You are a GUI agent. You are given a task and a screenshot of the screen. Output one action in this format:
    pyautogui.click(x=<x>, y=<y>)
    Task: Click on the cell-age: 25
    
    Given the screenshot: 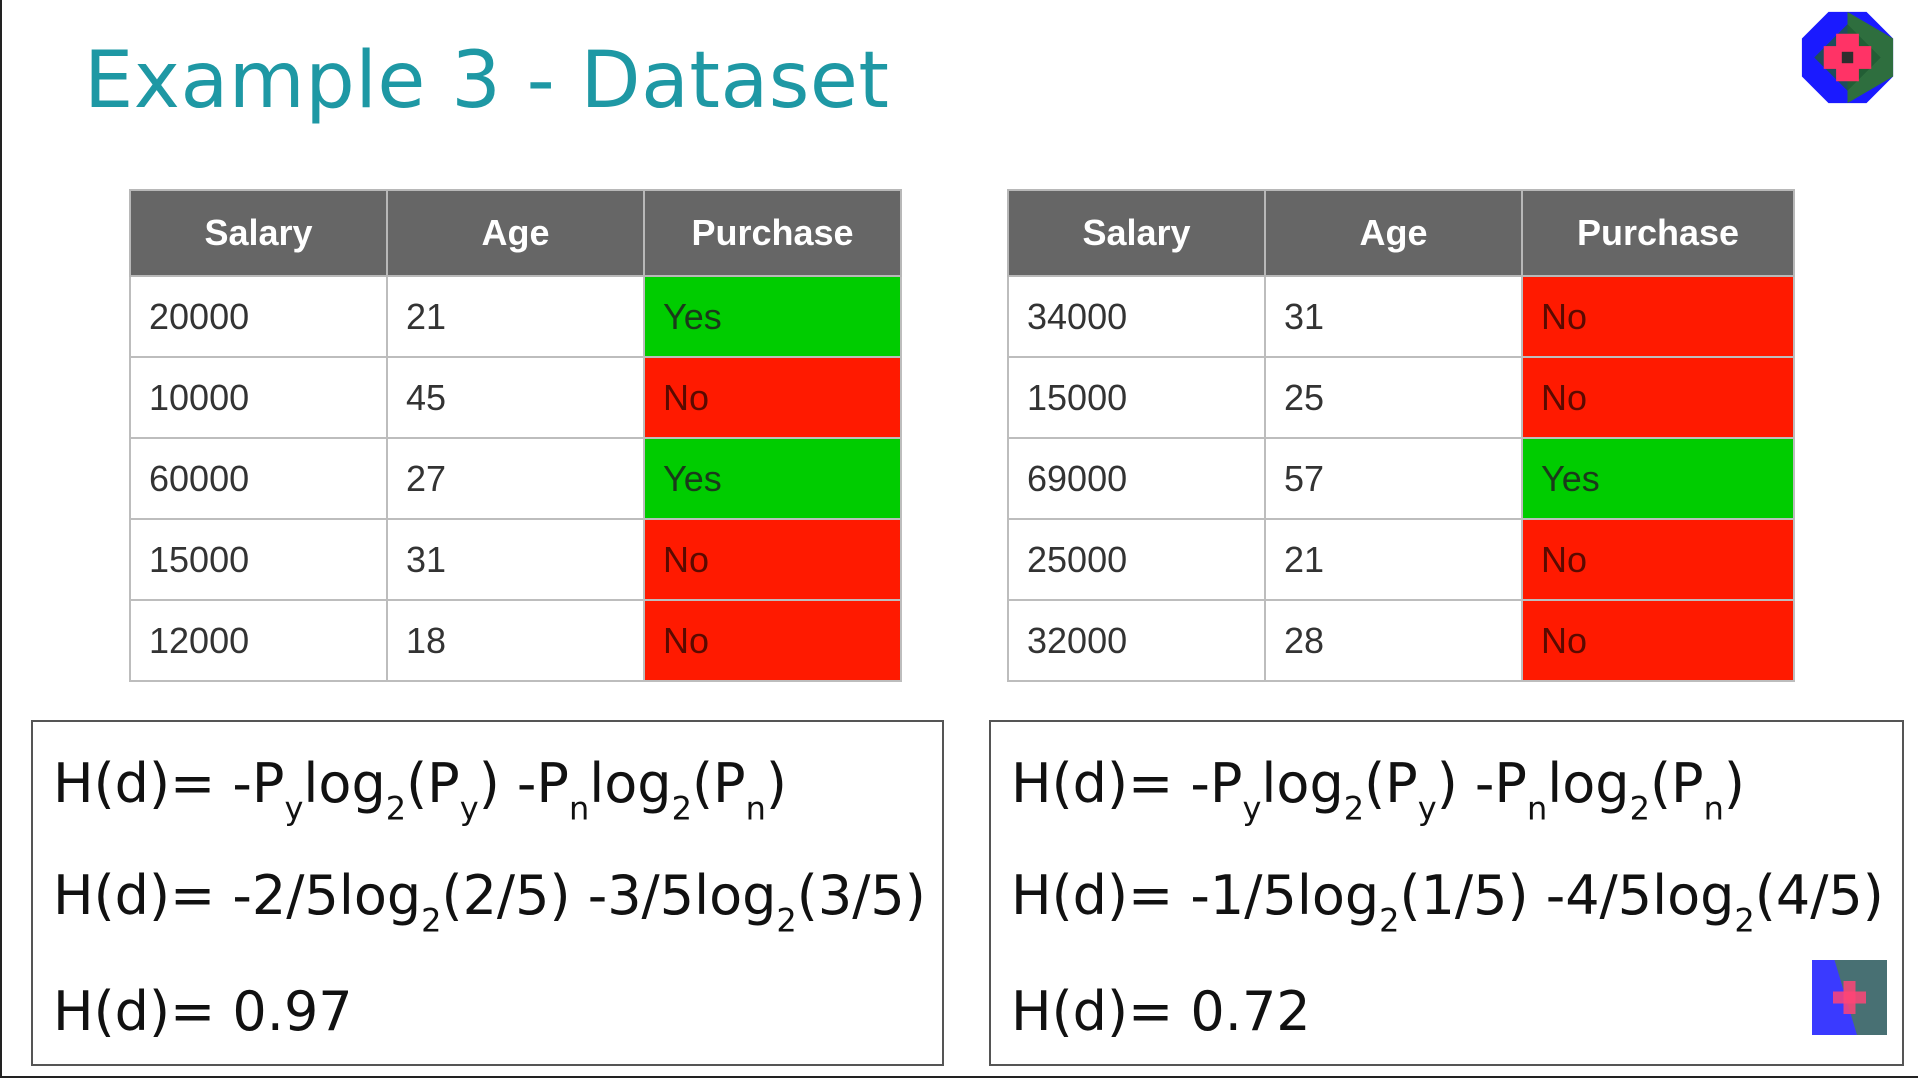 What is the action you would take?
    pyautogui.click(x=1393, y=397)
    